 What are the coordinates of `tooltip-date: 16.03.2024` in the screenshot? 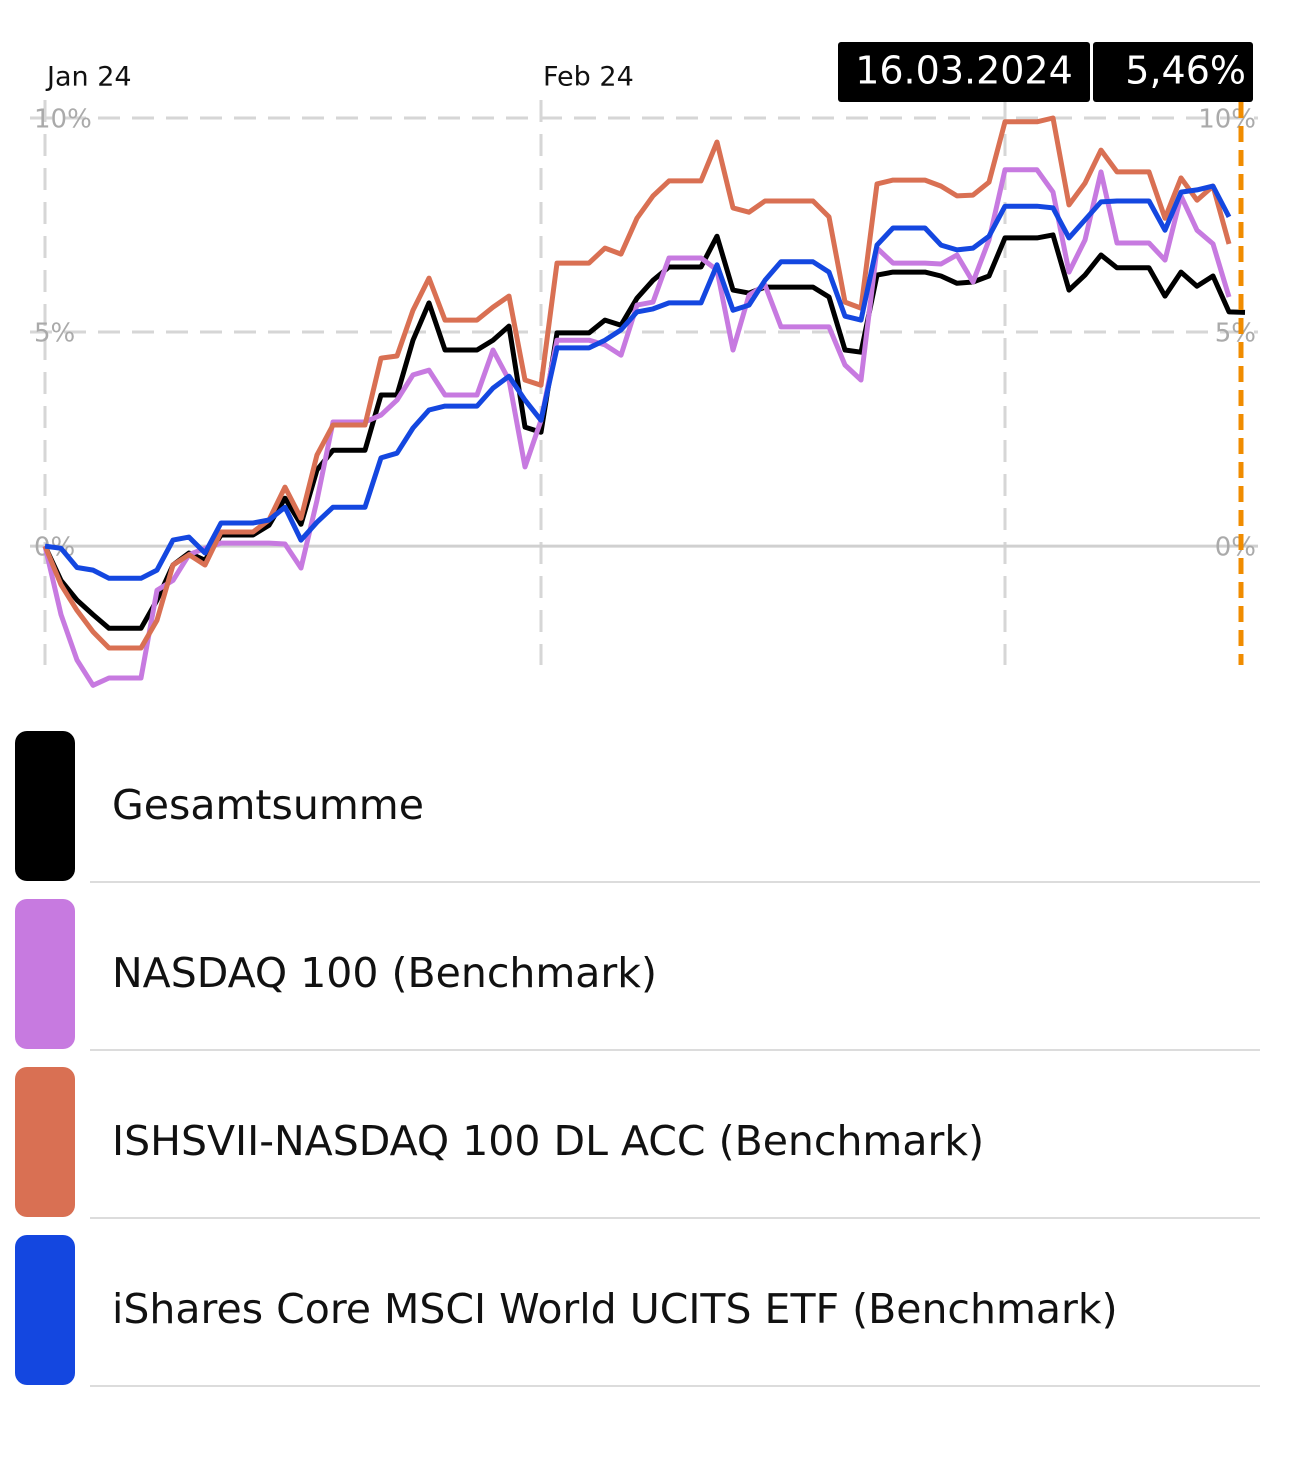 It's located at (964, 71).